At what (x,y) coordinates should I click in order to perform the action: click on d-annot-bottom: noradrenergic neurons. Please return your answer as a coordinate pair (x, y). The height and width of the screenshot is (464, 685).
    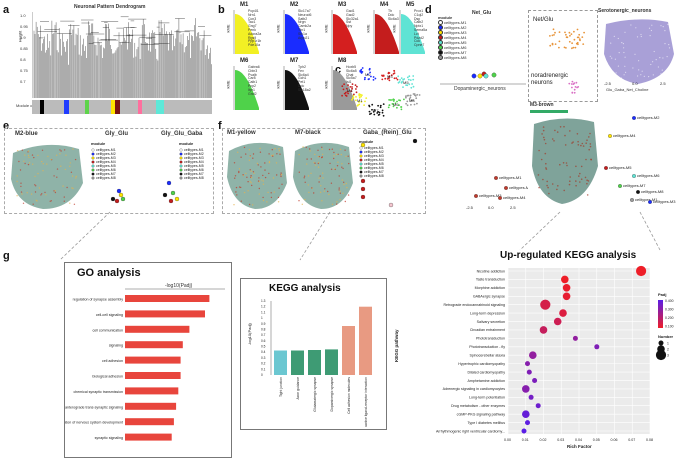
    Looking at the image, I should click on (550, 79).